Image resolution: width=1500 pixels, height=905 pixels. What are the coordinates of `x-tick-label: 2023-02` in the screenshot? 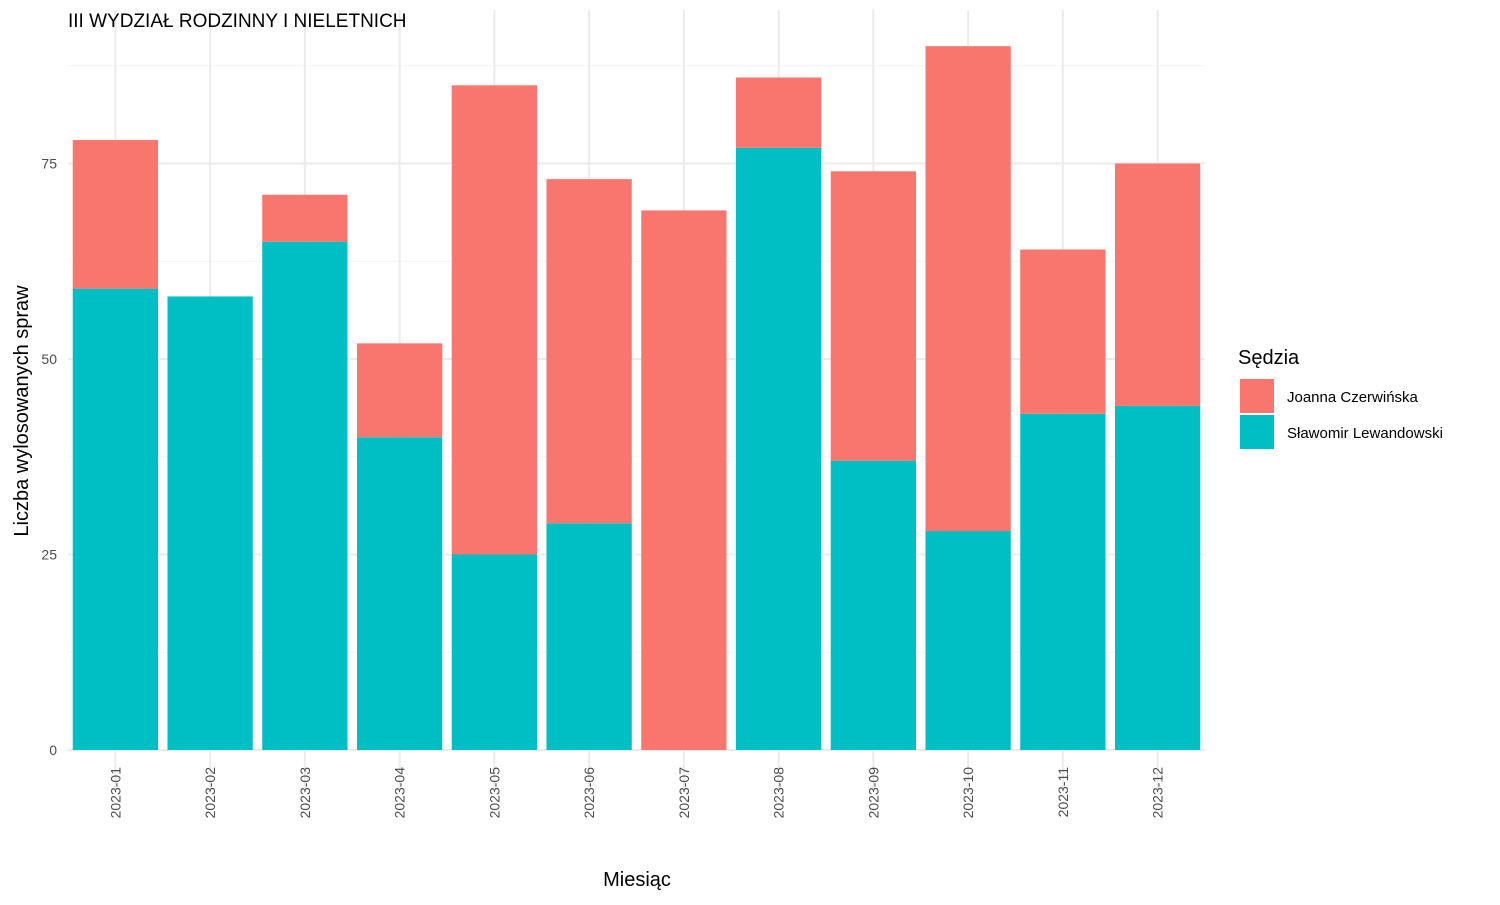 It's located at (210, 793).